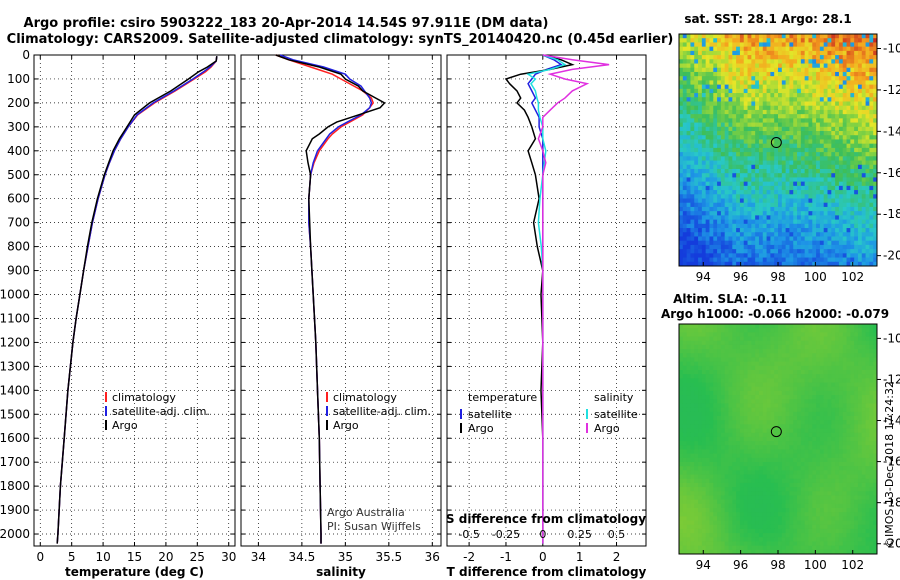 This screenshot has height=580, width=900. Describe the element at coordinates (165, 557) in the screenshot. I see `x-tick-label: 20` at that location.